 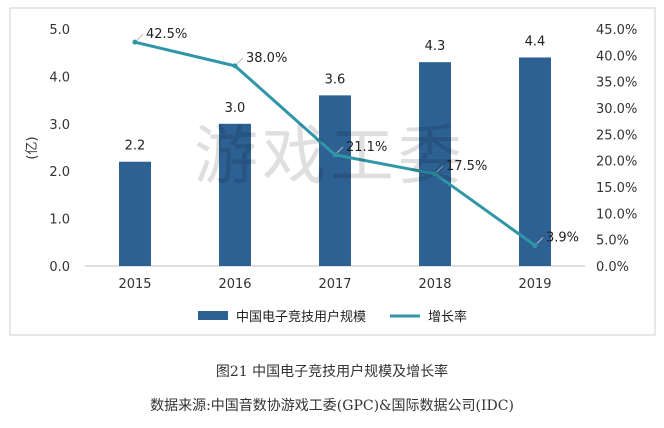 I want to click on line-value-label: 38.0%, so click(x=266, y=58).